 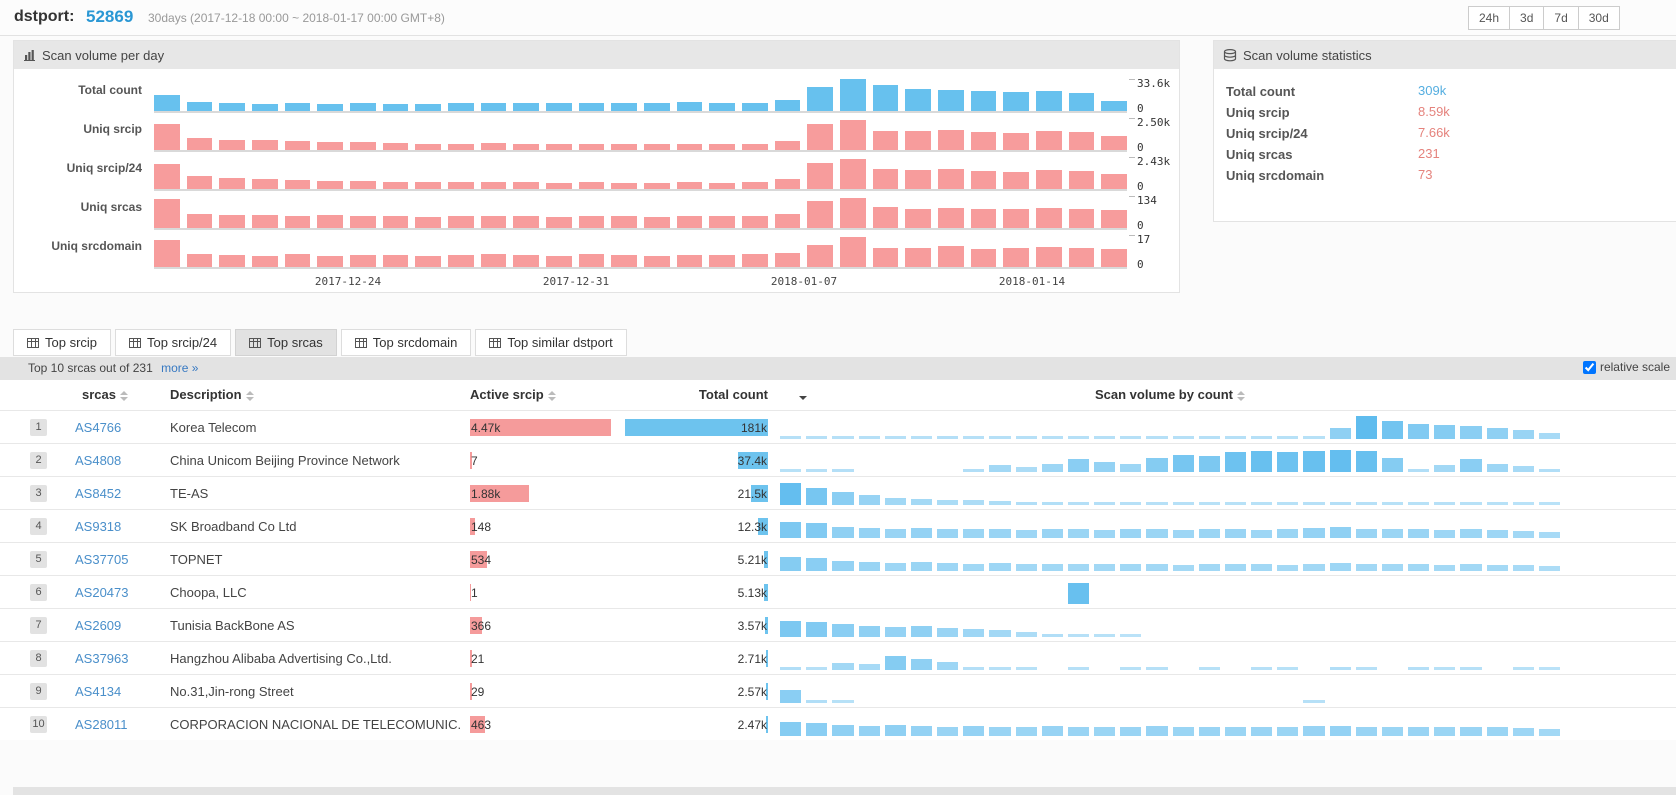 What do you see at coordinates (101, 724) in the screenshot?
I see `srcas-link: AS28011` at bounding box center [101, 724].